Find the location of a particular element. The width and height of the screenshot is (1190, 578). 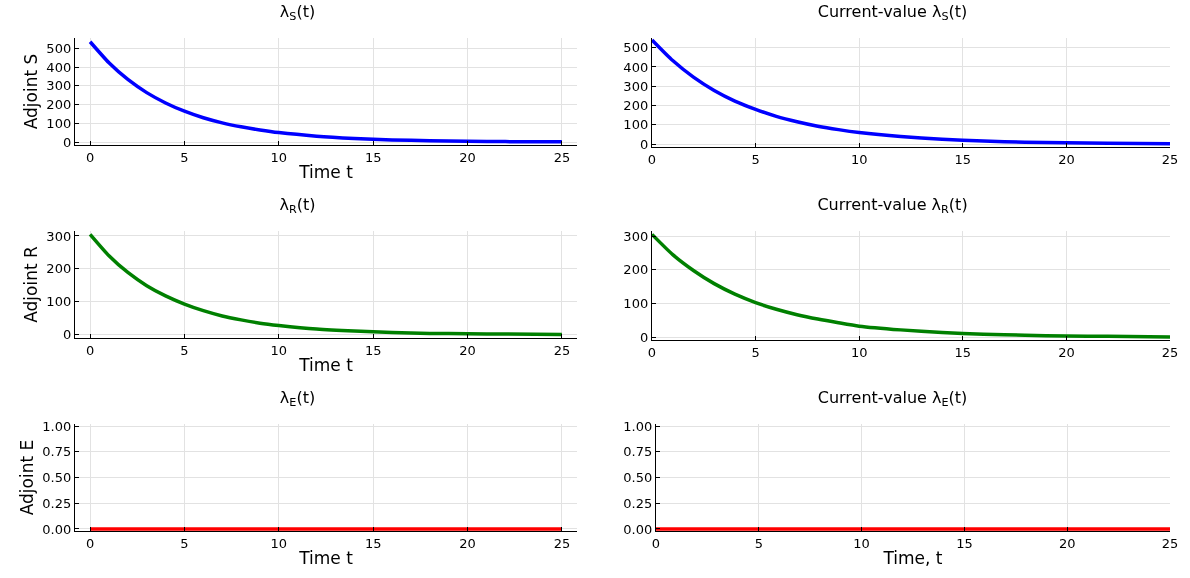

y-axis-title: Adjoint R is located at coordinates (31, 284).